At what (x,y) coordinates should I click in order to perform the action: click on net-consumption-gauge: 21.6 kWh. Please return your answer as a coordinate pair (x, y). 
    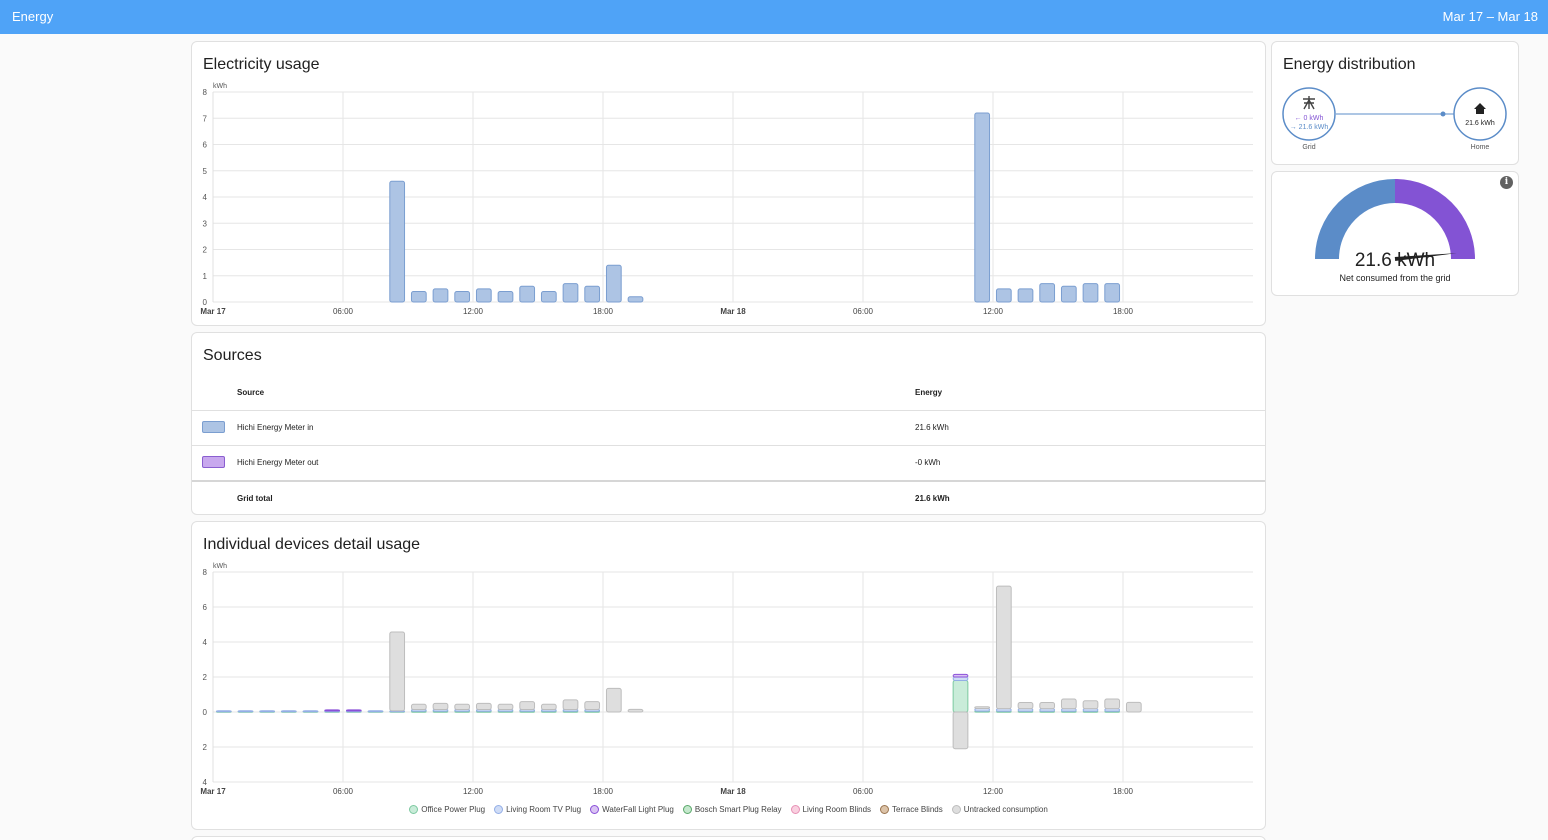
    Looking at the image, I should click on (1395, 225).